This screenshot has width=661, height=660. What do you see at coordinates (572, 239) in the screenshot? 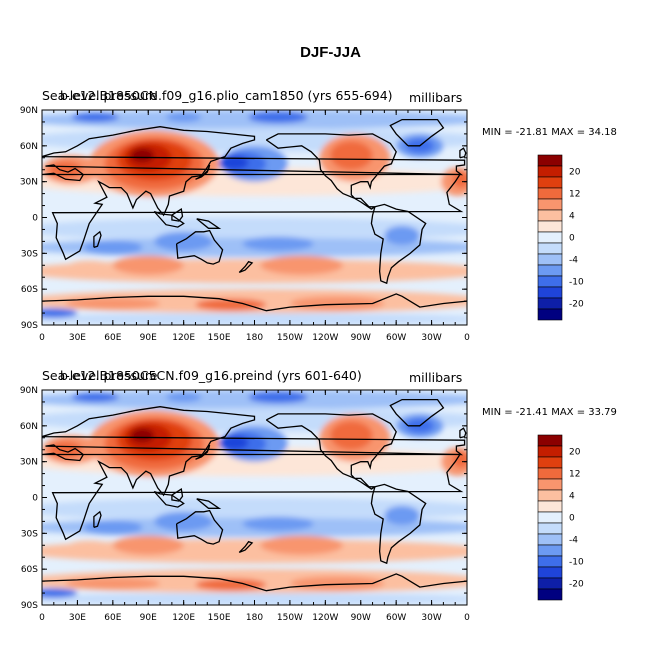
I see `colorbar-label: 0` at bounding box center [572, 239].